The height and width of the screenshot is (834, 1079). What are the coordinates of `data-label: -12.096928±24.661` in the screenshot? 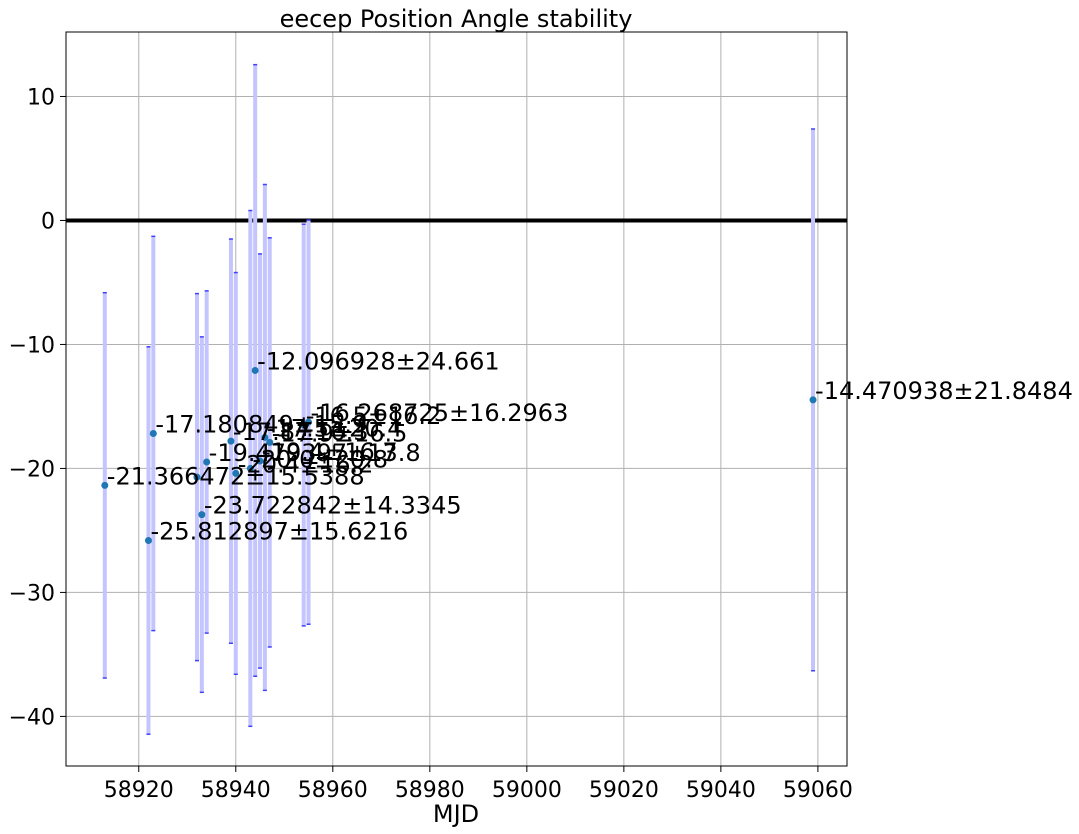 It's located at (378, 361).